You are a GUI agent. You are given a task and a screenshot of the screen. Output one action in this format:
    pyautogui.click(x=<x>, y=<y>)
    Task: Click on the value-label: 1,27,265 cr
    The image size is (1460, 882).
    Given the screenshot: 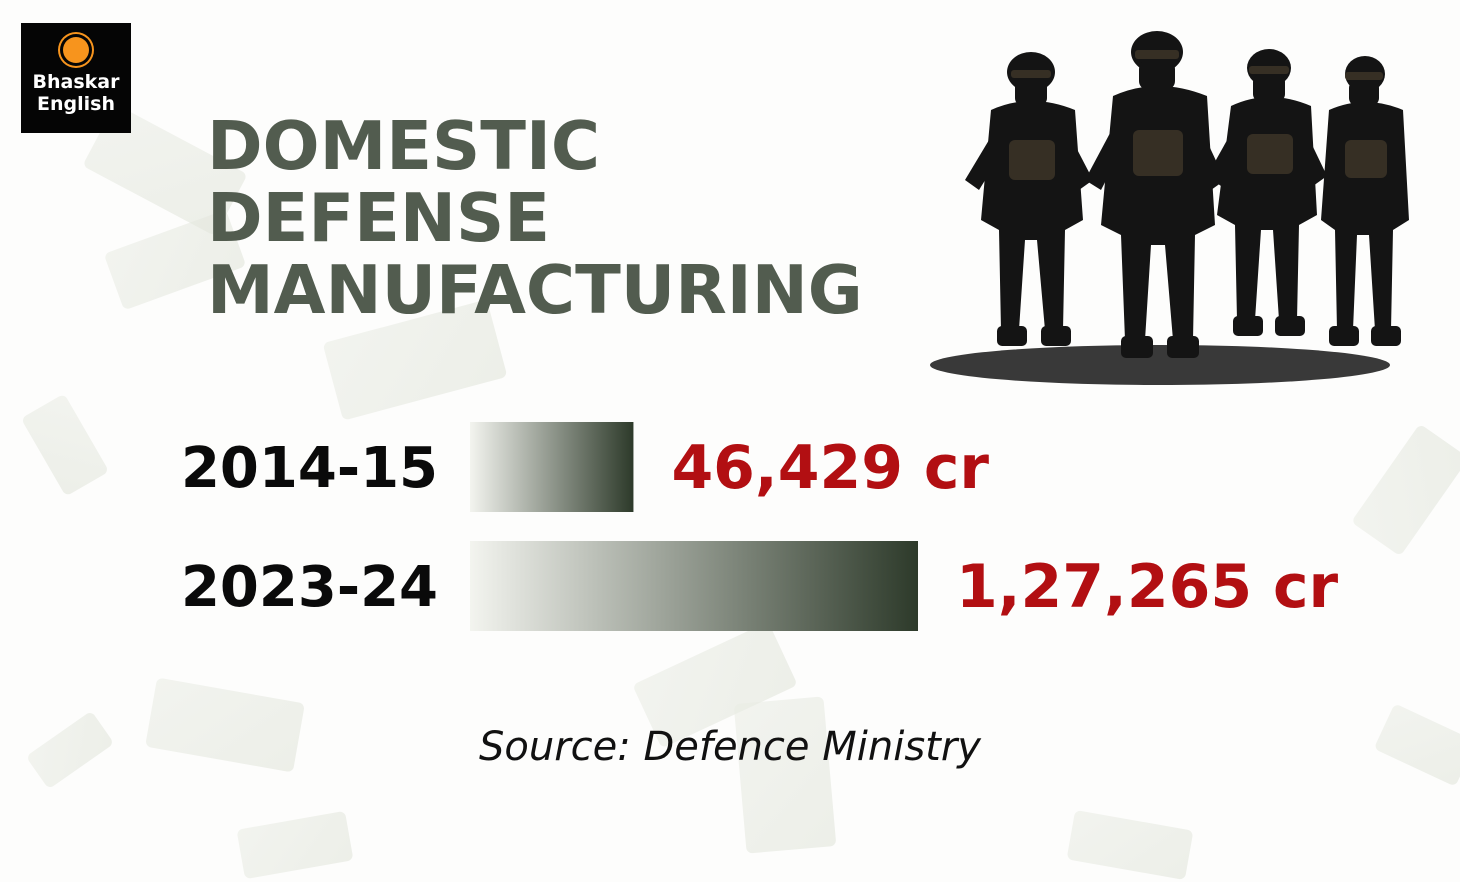 What is the action you would take?
    pyautogui.click(x=1147, y=587)
    